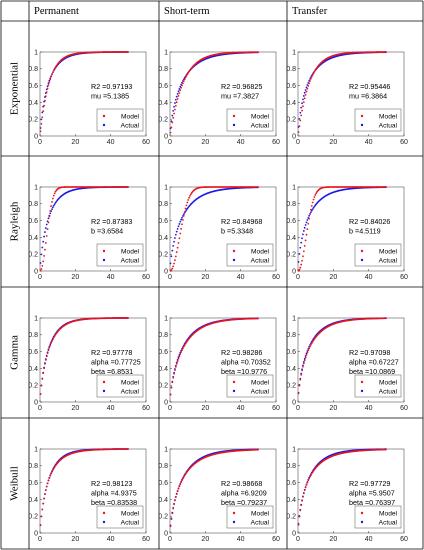 This screenshot has height=550, width=424. Describe the element at coordinates (111, 86) in the screenshot. I see `stat-line: R2 =0.97193` at that location.